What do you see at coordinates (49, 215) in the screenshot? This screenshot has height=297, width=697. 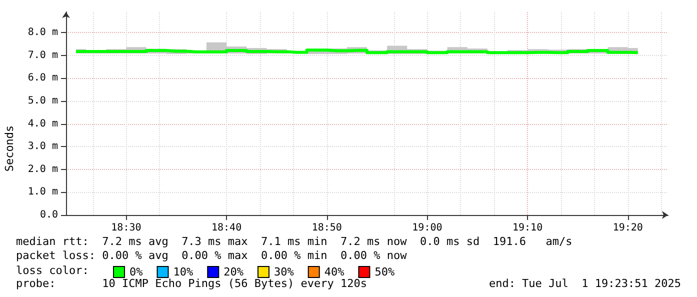 I see `y-tick-label: 0.0` at bounding box center [49, 215].